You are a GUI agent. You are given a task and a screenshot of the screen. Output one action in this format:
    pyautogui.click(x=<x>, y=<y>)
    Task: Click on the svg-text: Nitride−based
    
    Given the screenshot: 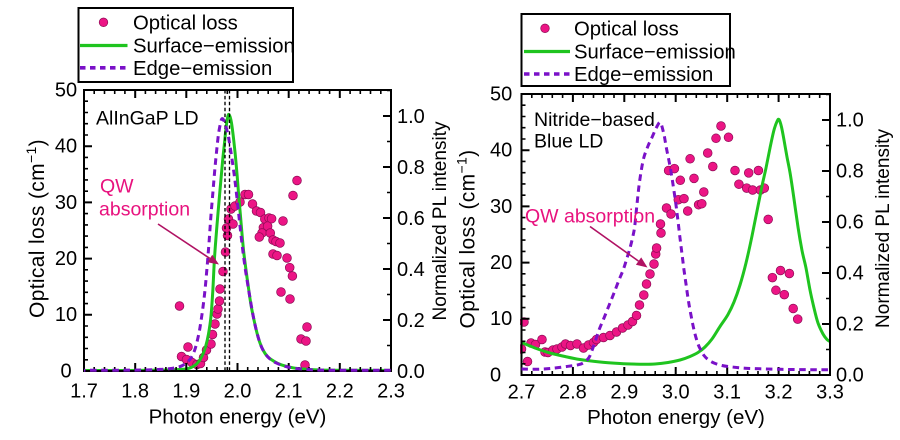 What is the action you would take?
    pyautogui.click(x=594, y=120)
    